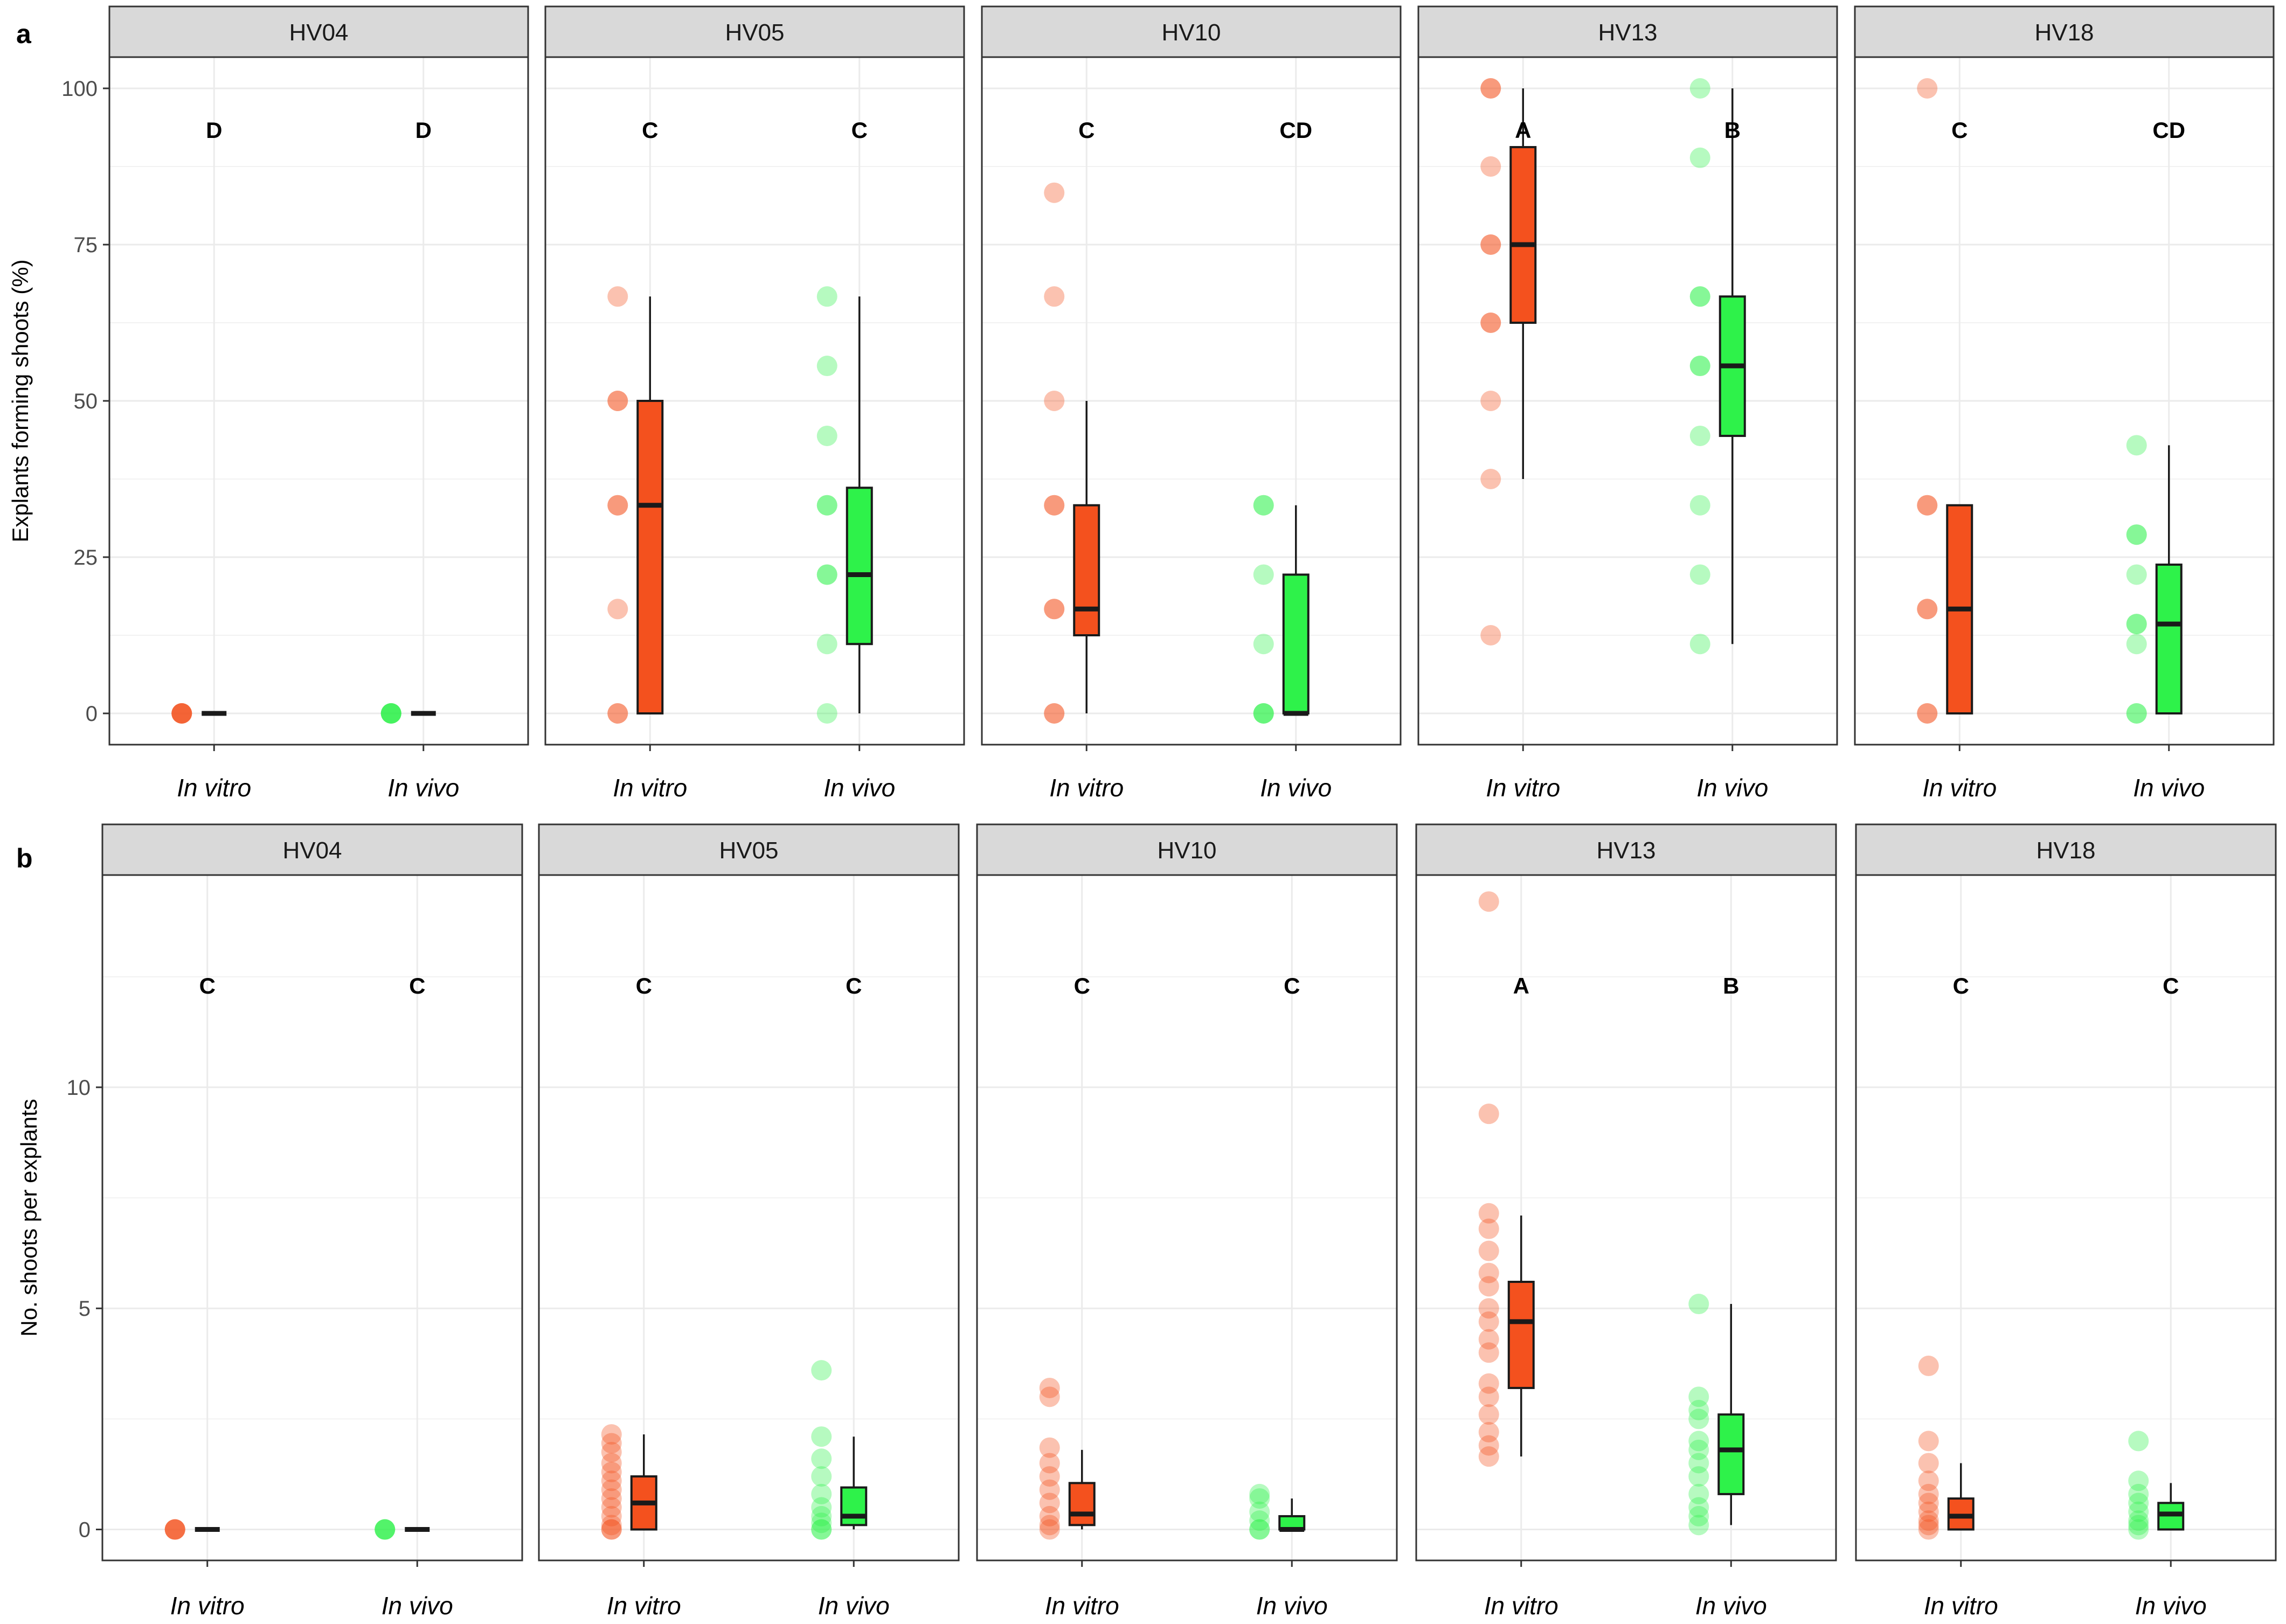  I want to click on facet-hv18: HV18 C In vitro CD In vivo, so click(2064, 403).